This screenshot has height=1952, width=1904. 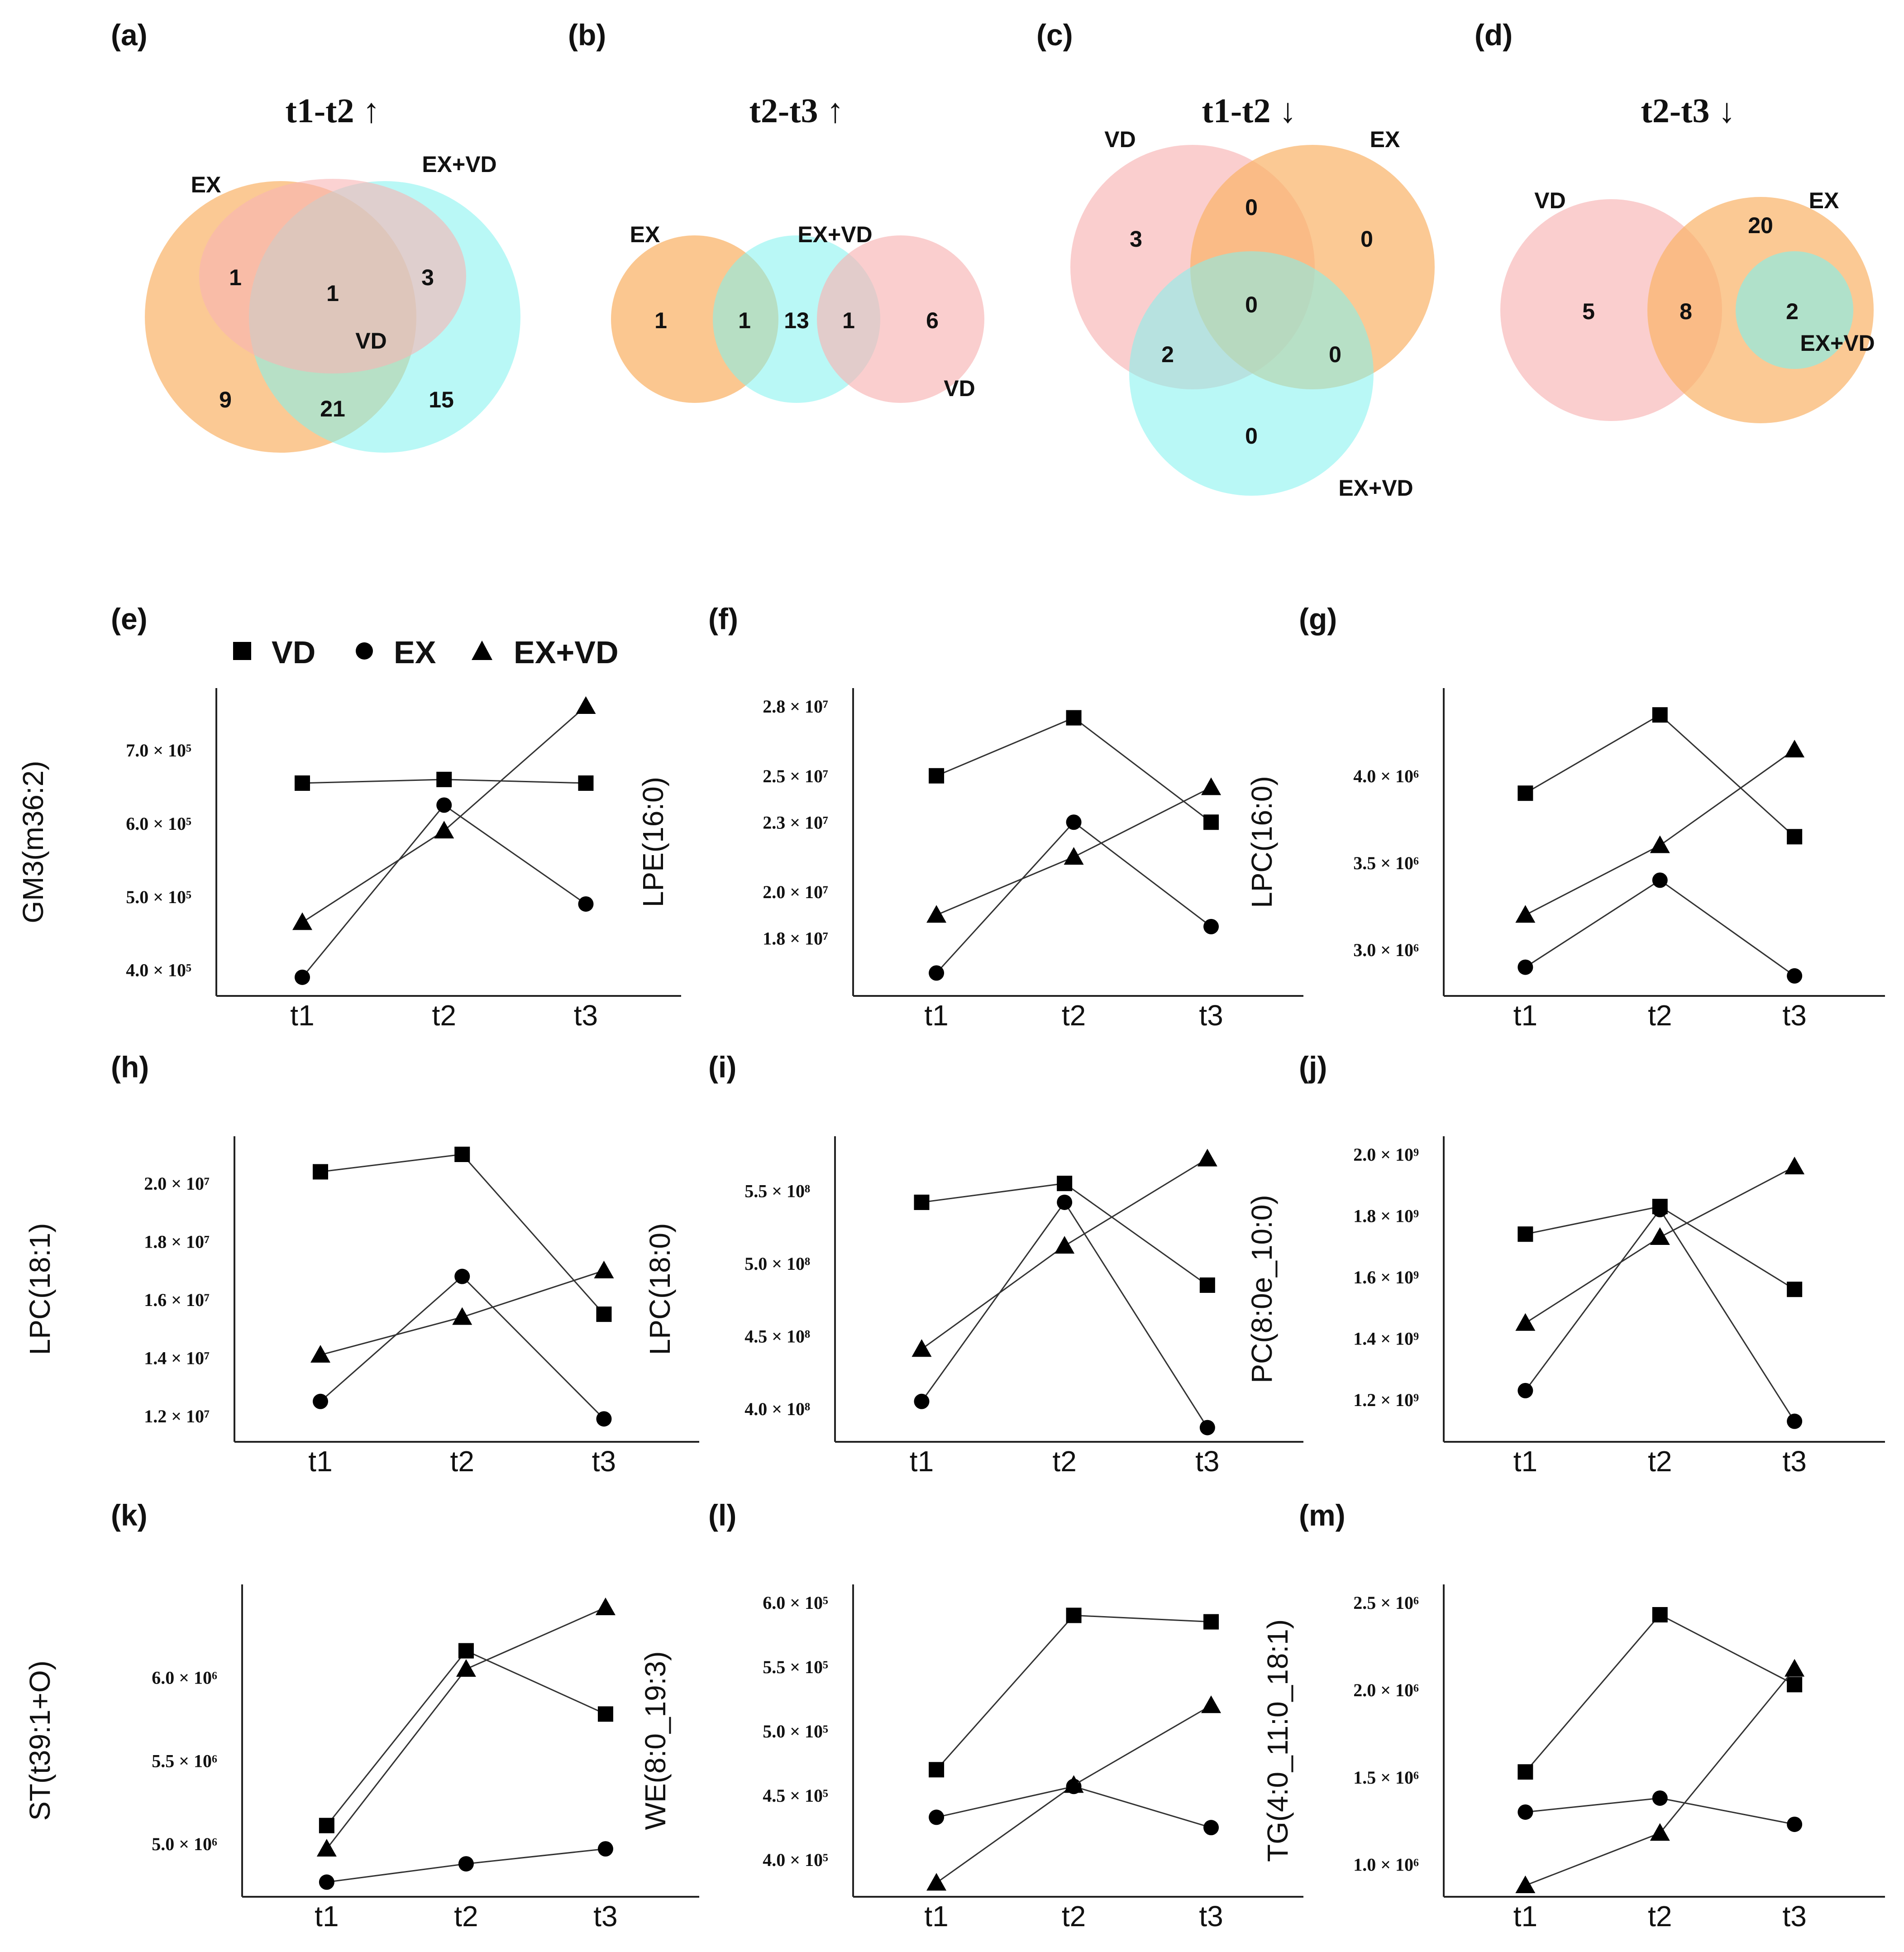 I want to click on marker-f-exvd-t2, so click(x=1074, y=856).